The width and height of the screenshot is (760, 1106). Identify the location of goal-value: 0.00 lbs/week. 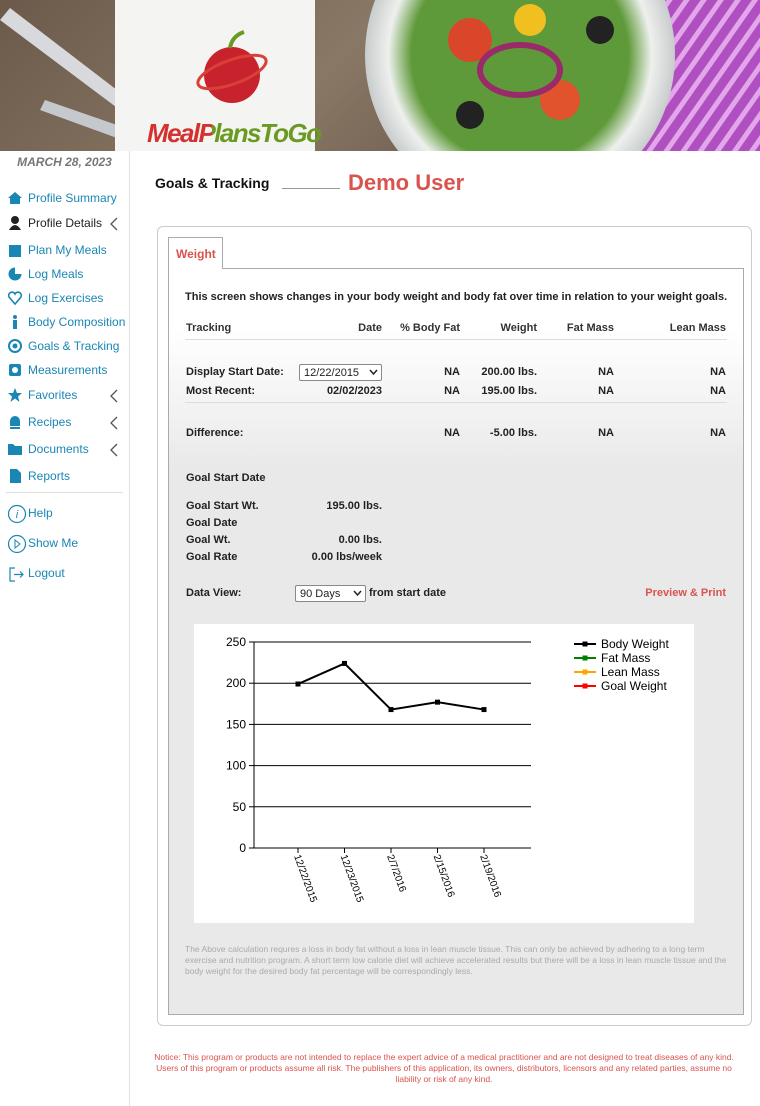
(346, 557).